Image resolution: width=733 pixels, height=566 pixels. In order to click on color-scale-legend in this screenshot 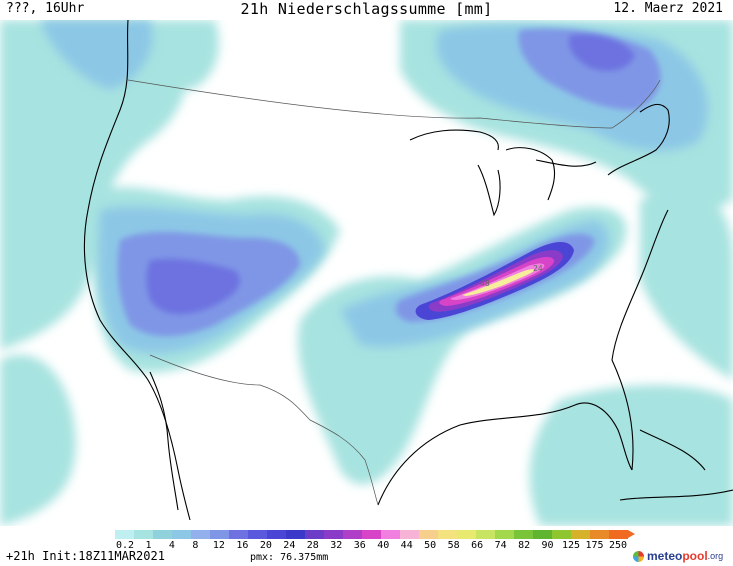, I will do `click(371, 534)`.